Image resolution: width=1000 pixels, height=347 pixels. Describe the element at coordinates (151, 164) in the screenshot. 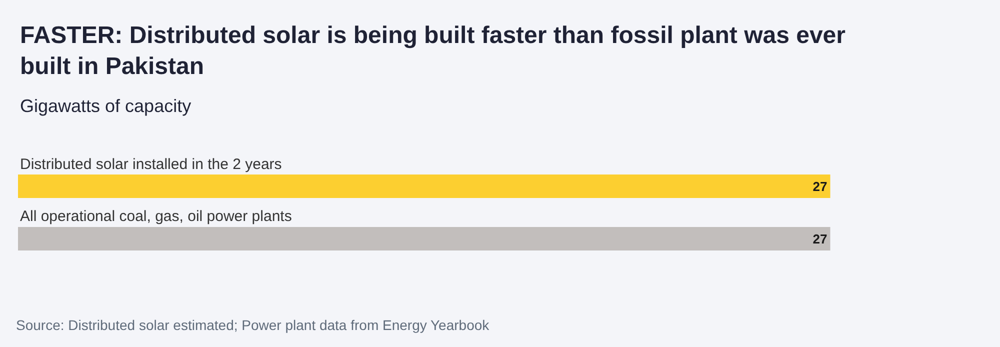

I see `y-tick-label: Distributed solar installed in the 2 years` at that location.